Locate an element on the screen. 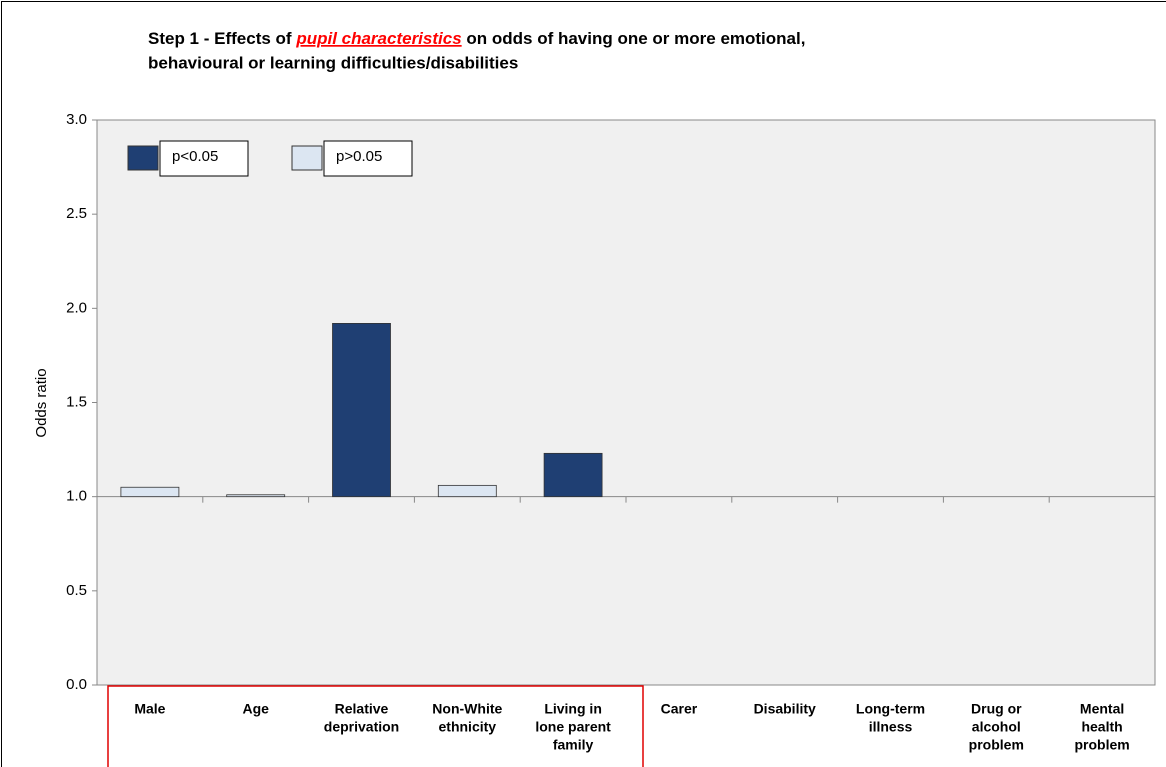 The height and width of the screenshot is (767, 1166). highlight-box is located at coordinates (375, 726).